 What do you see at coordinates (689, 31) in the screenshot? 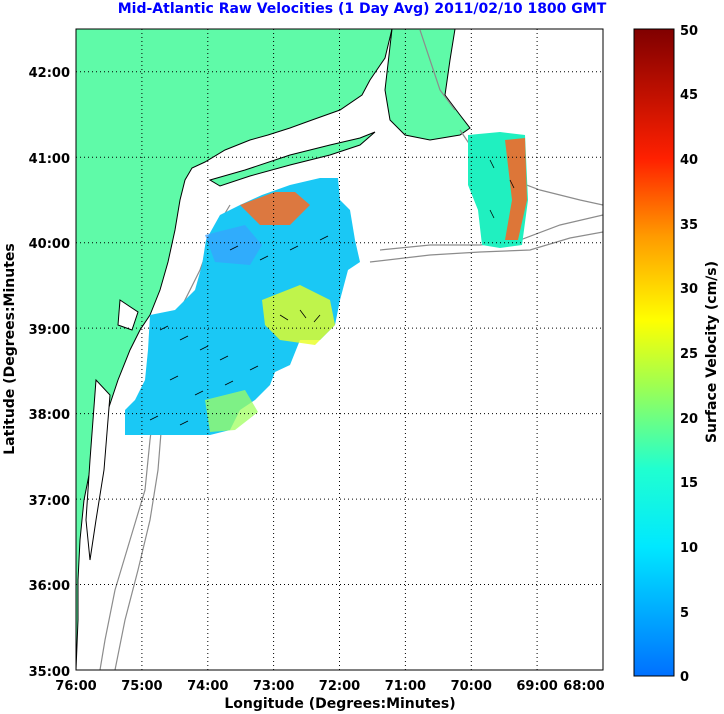
I see `colorbar-tick: 50` at bounding box center [689, 31].